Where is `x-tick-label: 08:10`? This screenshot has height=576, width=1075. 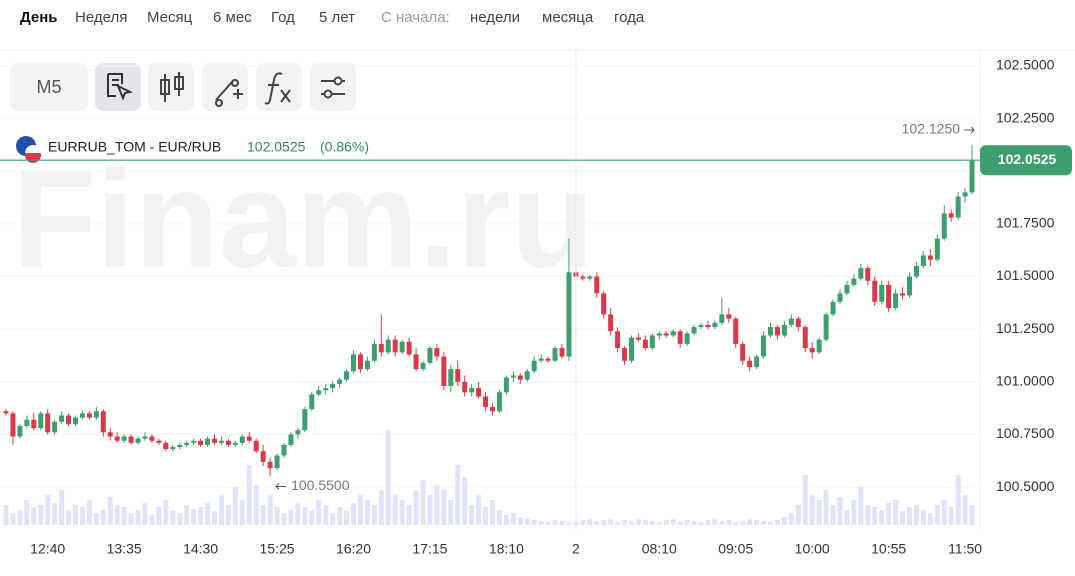
x-tick-label: 08:10 is located at coordinates (659, 549).